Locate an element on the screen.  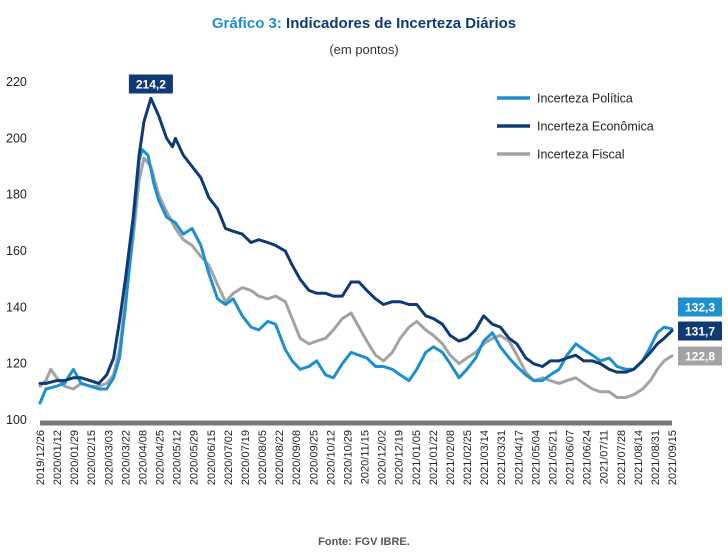
x-tick-label: 2021/05/21 is located at coordinates (553, 457).